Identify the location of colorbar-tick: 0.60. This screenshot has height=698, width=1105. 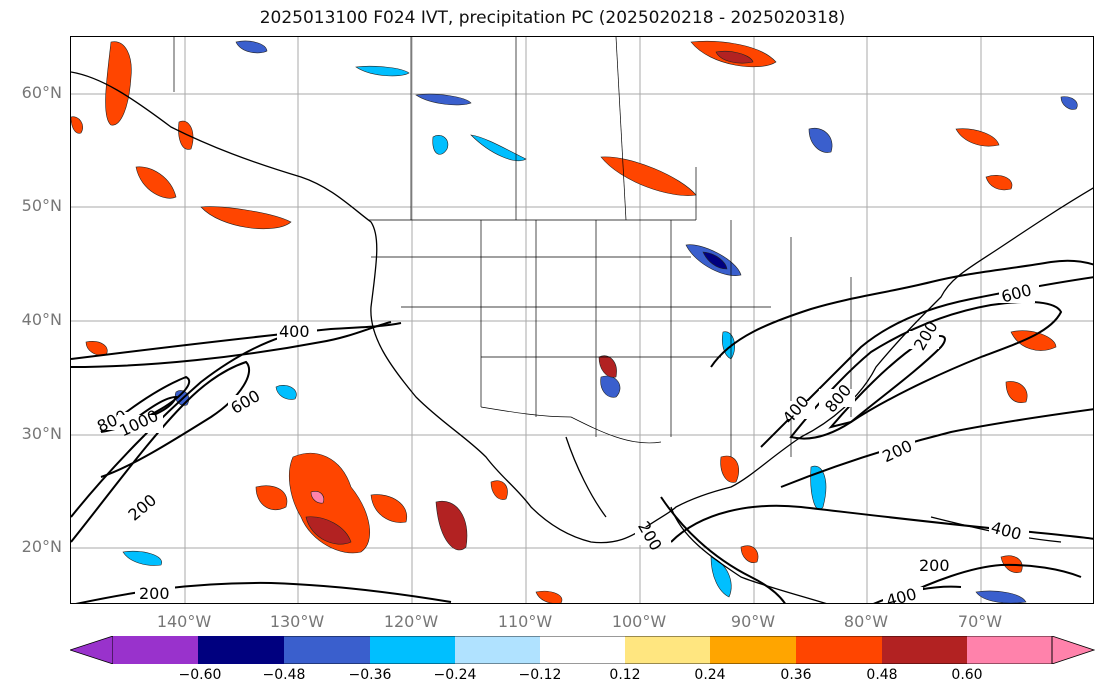
(967, 675).